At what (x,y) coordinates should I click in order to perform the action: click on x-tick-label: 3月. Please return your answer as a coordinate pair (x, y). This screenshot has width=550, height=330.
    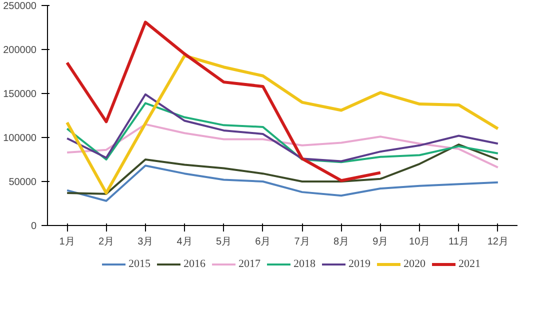
    Looking at the image, I should click on (146, 242).